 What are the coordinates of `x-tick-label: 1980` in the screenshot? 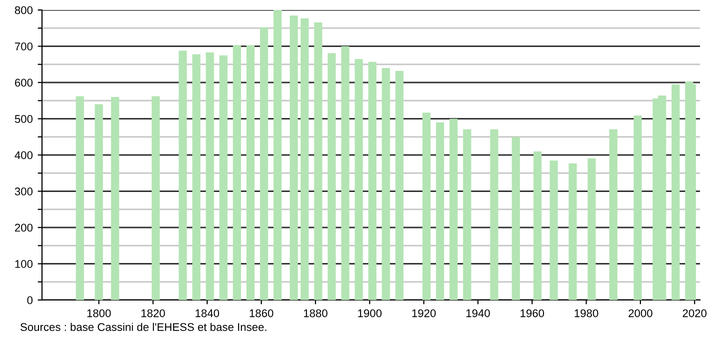 It's located at (586, 313).